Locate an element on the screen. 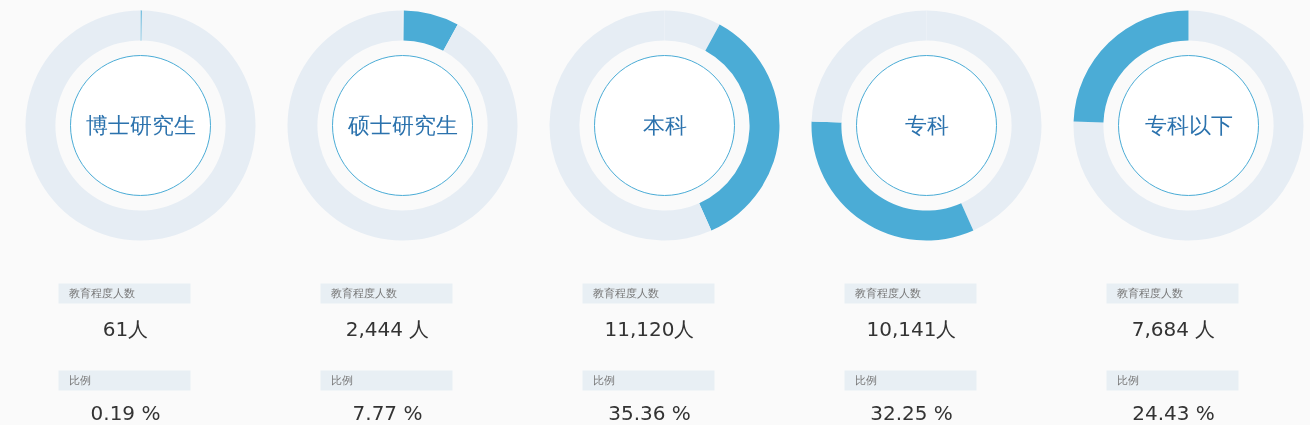  text: 专科以下 is located at coordinates (1188, 125).